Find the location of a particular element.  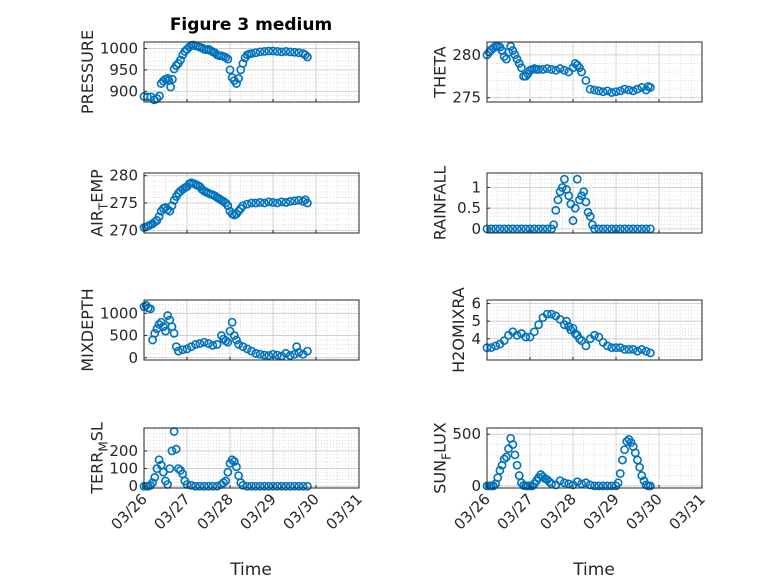

x-axis-label-left: Time is located at coordinates (250, 570).